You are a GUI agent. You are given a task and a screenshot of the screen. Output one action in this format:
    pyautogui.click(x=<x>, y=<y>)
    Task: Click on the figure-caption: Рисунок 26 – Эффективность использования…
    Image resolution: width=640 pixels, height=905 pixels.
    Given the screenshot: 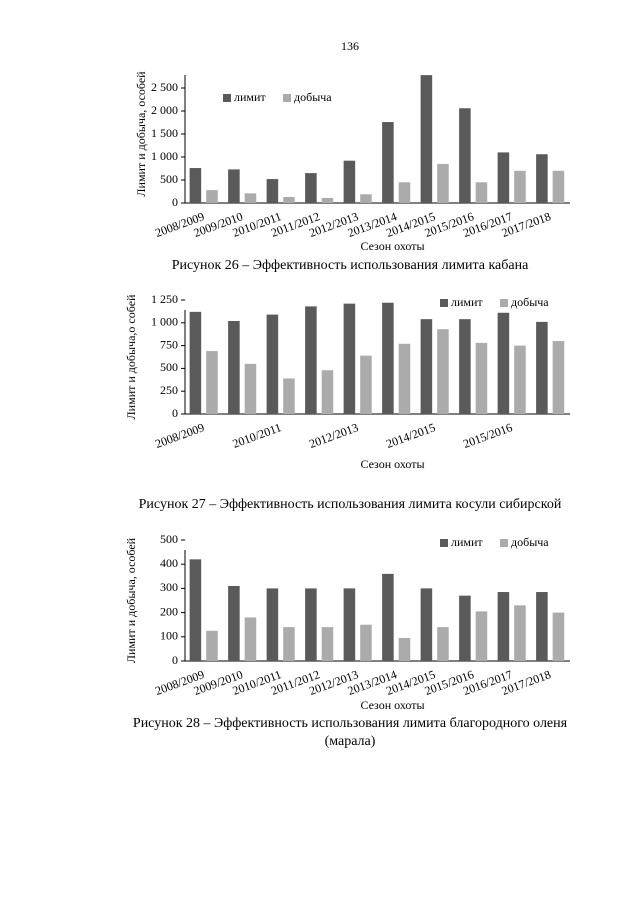 What is the action you would take?
    pyautogui.click(x=350, y=265)
    